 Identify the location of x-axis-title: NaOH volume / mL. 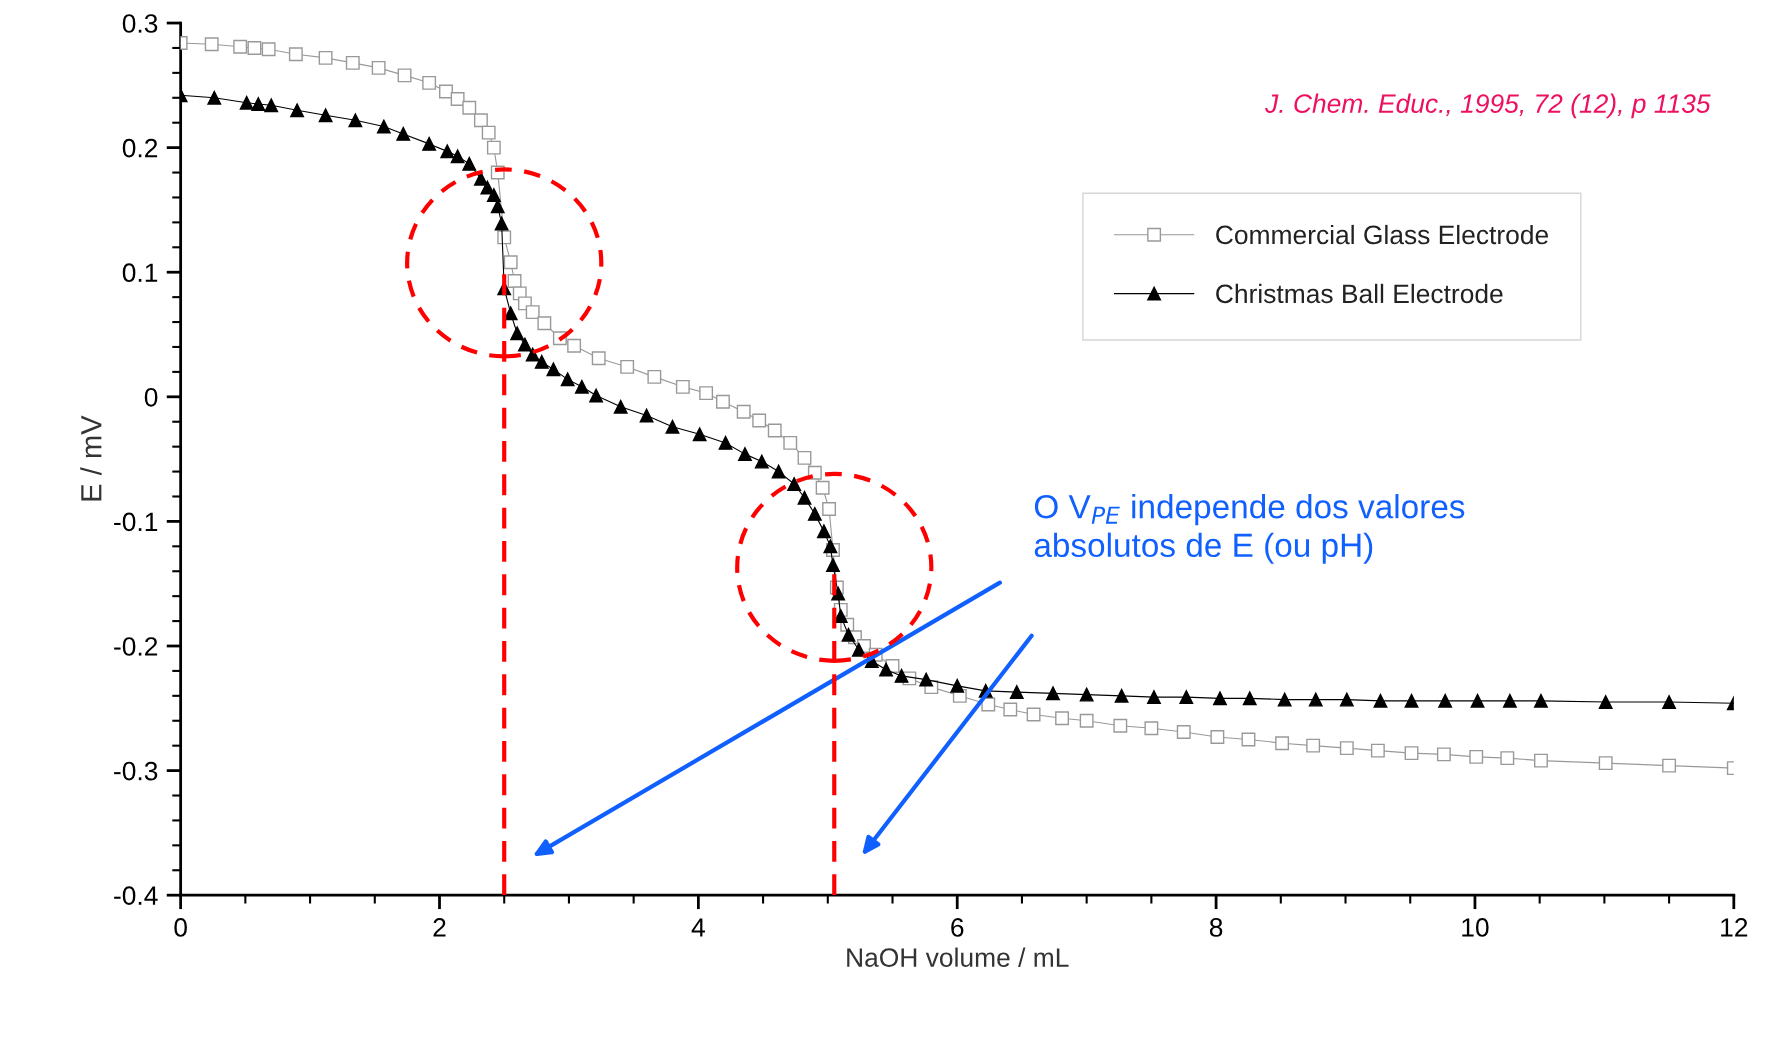
(958, 957).